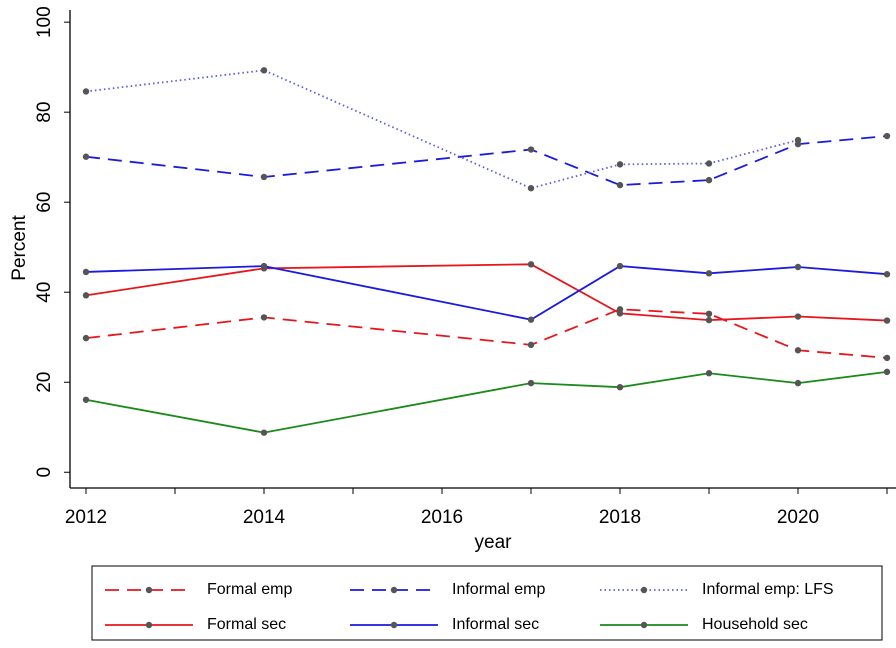  I want to click on legend-label: Formal sec, so click(246, 624).